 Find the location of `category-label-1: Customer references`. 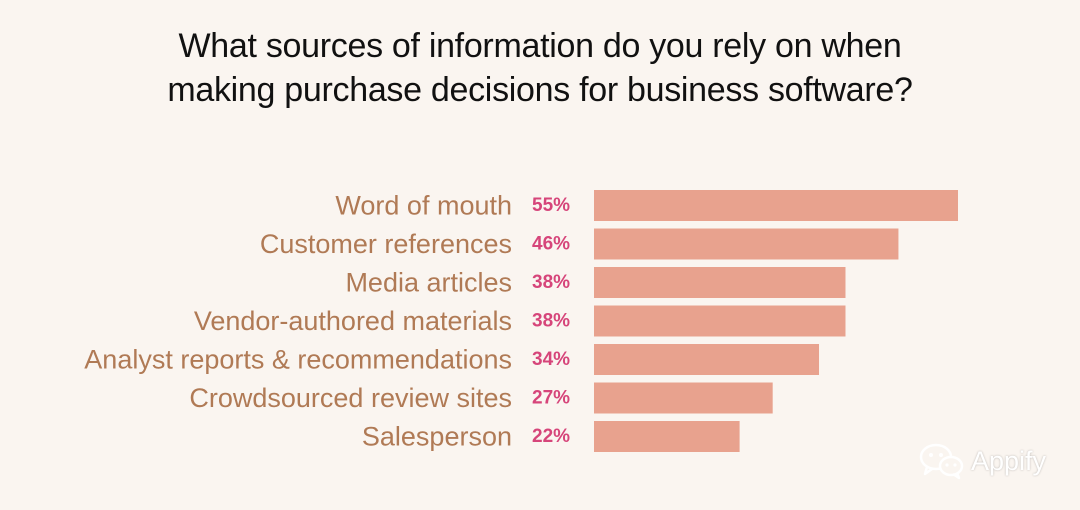

category-label-1: Customer references is located at coordinates (386, 244).